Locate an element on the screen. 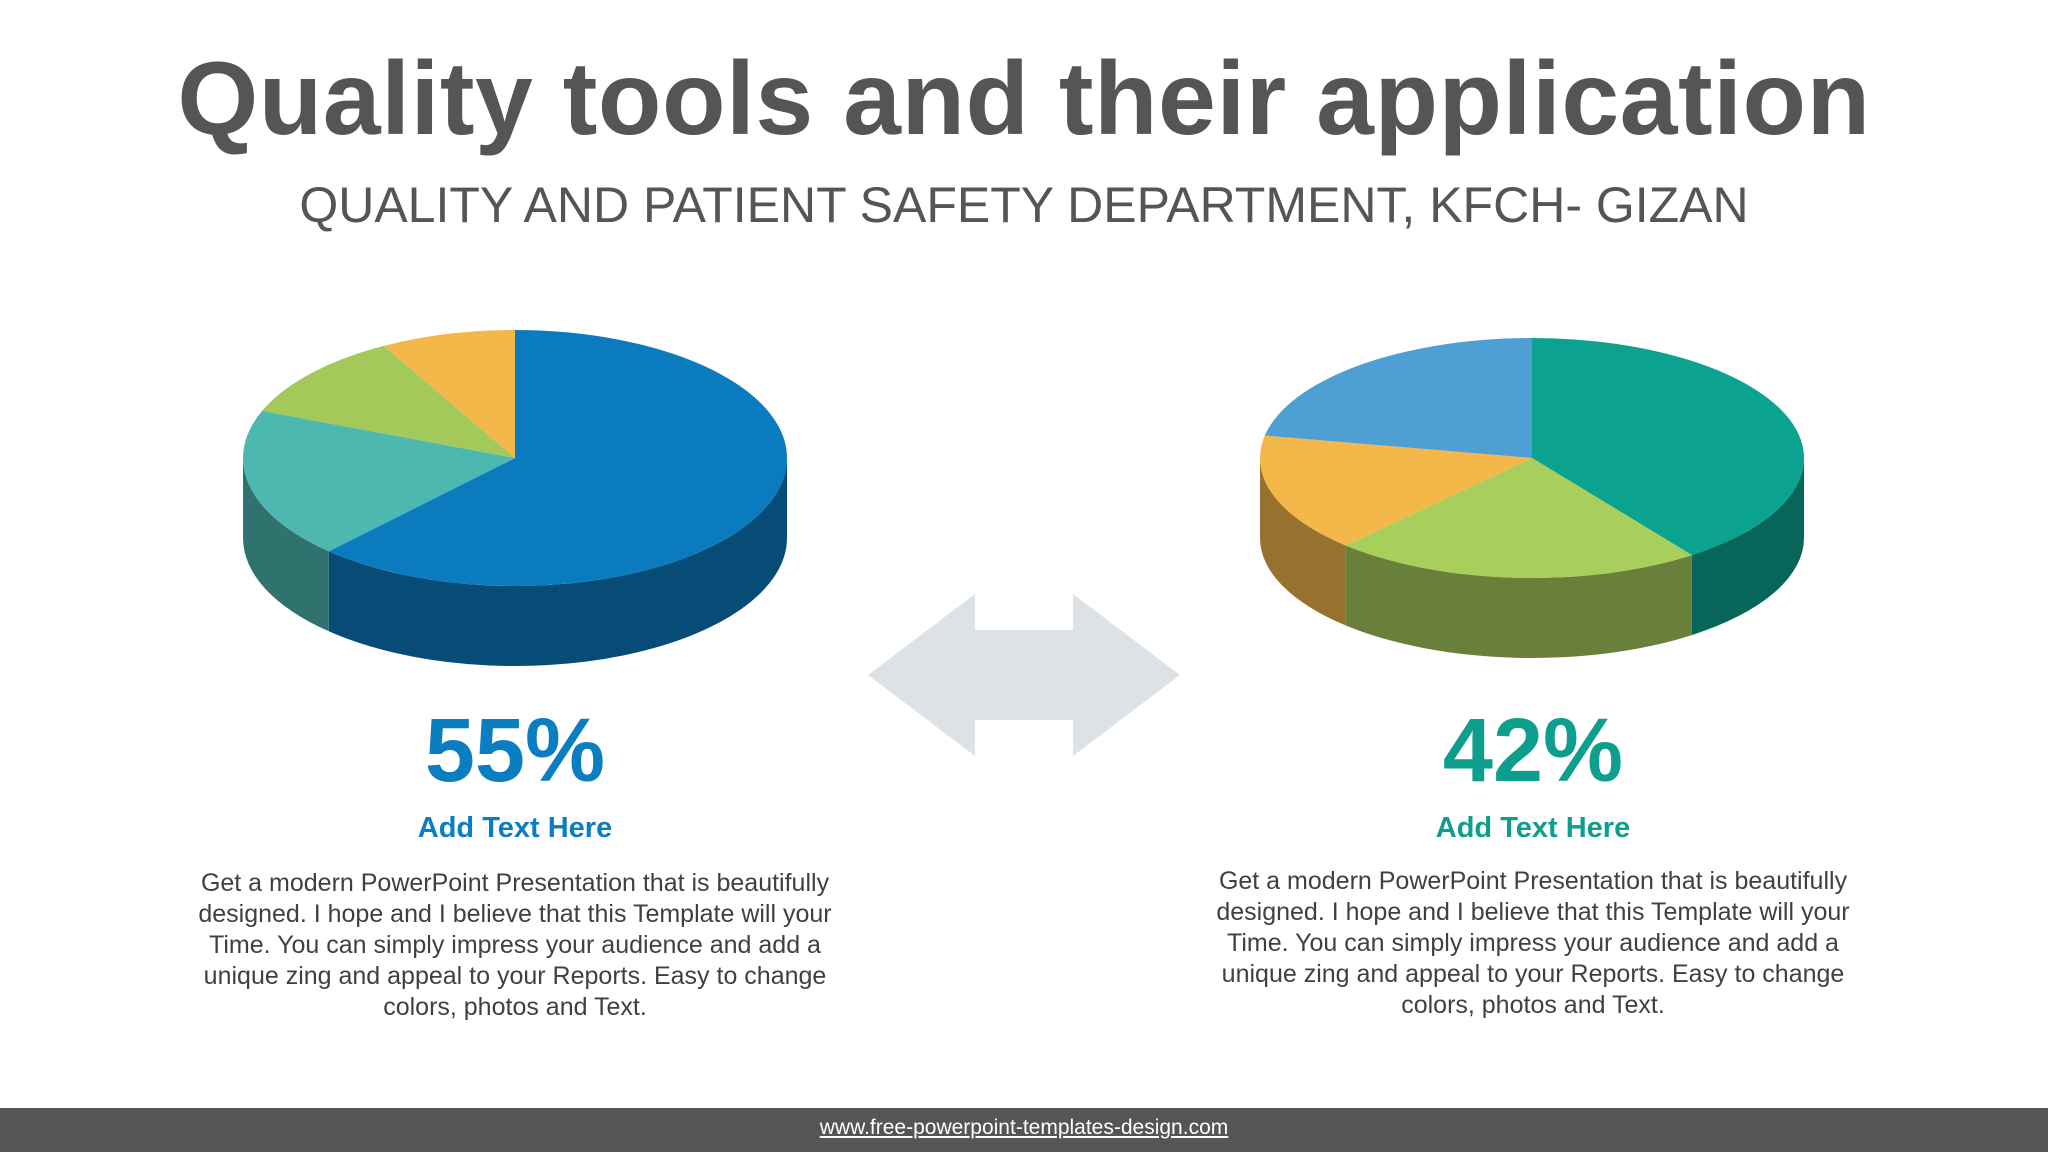 This screenshot has width=2048, height=1152. pie-chart-left is located at coordinates (514, 498).